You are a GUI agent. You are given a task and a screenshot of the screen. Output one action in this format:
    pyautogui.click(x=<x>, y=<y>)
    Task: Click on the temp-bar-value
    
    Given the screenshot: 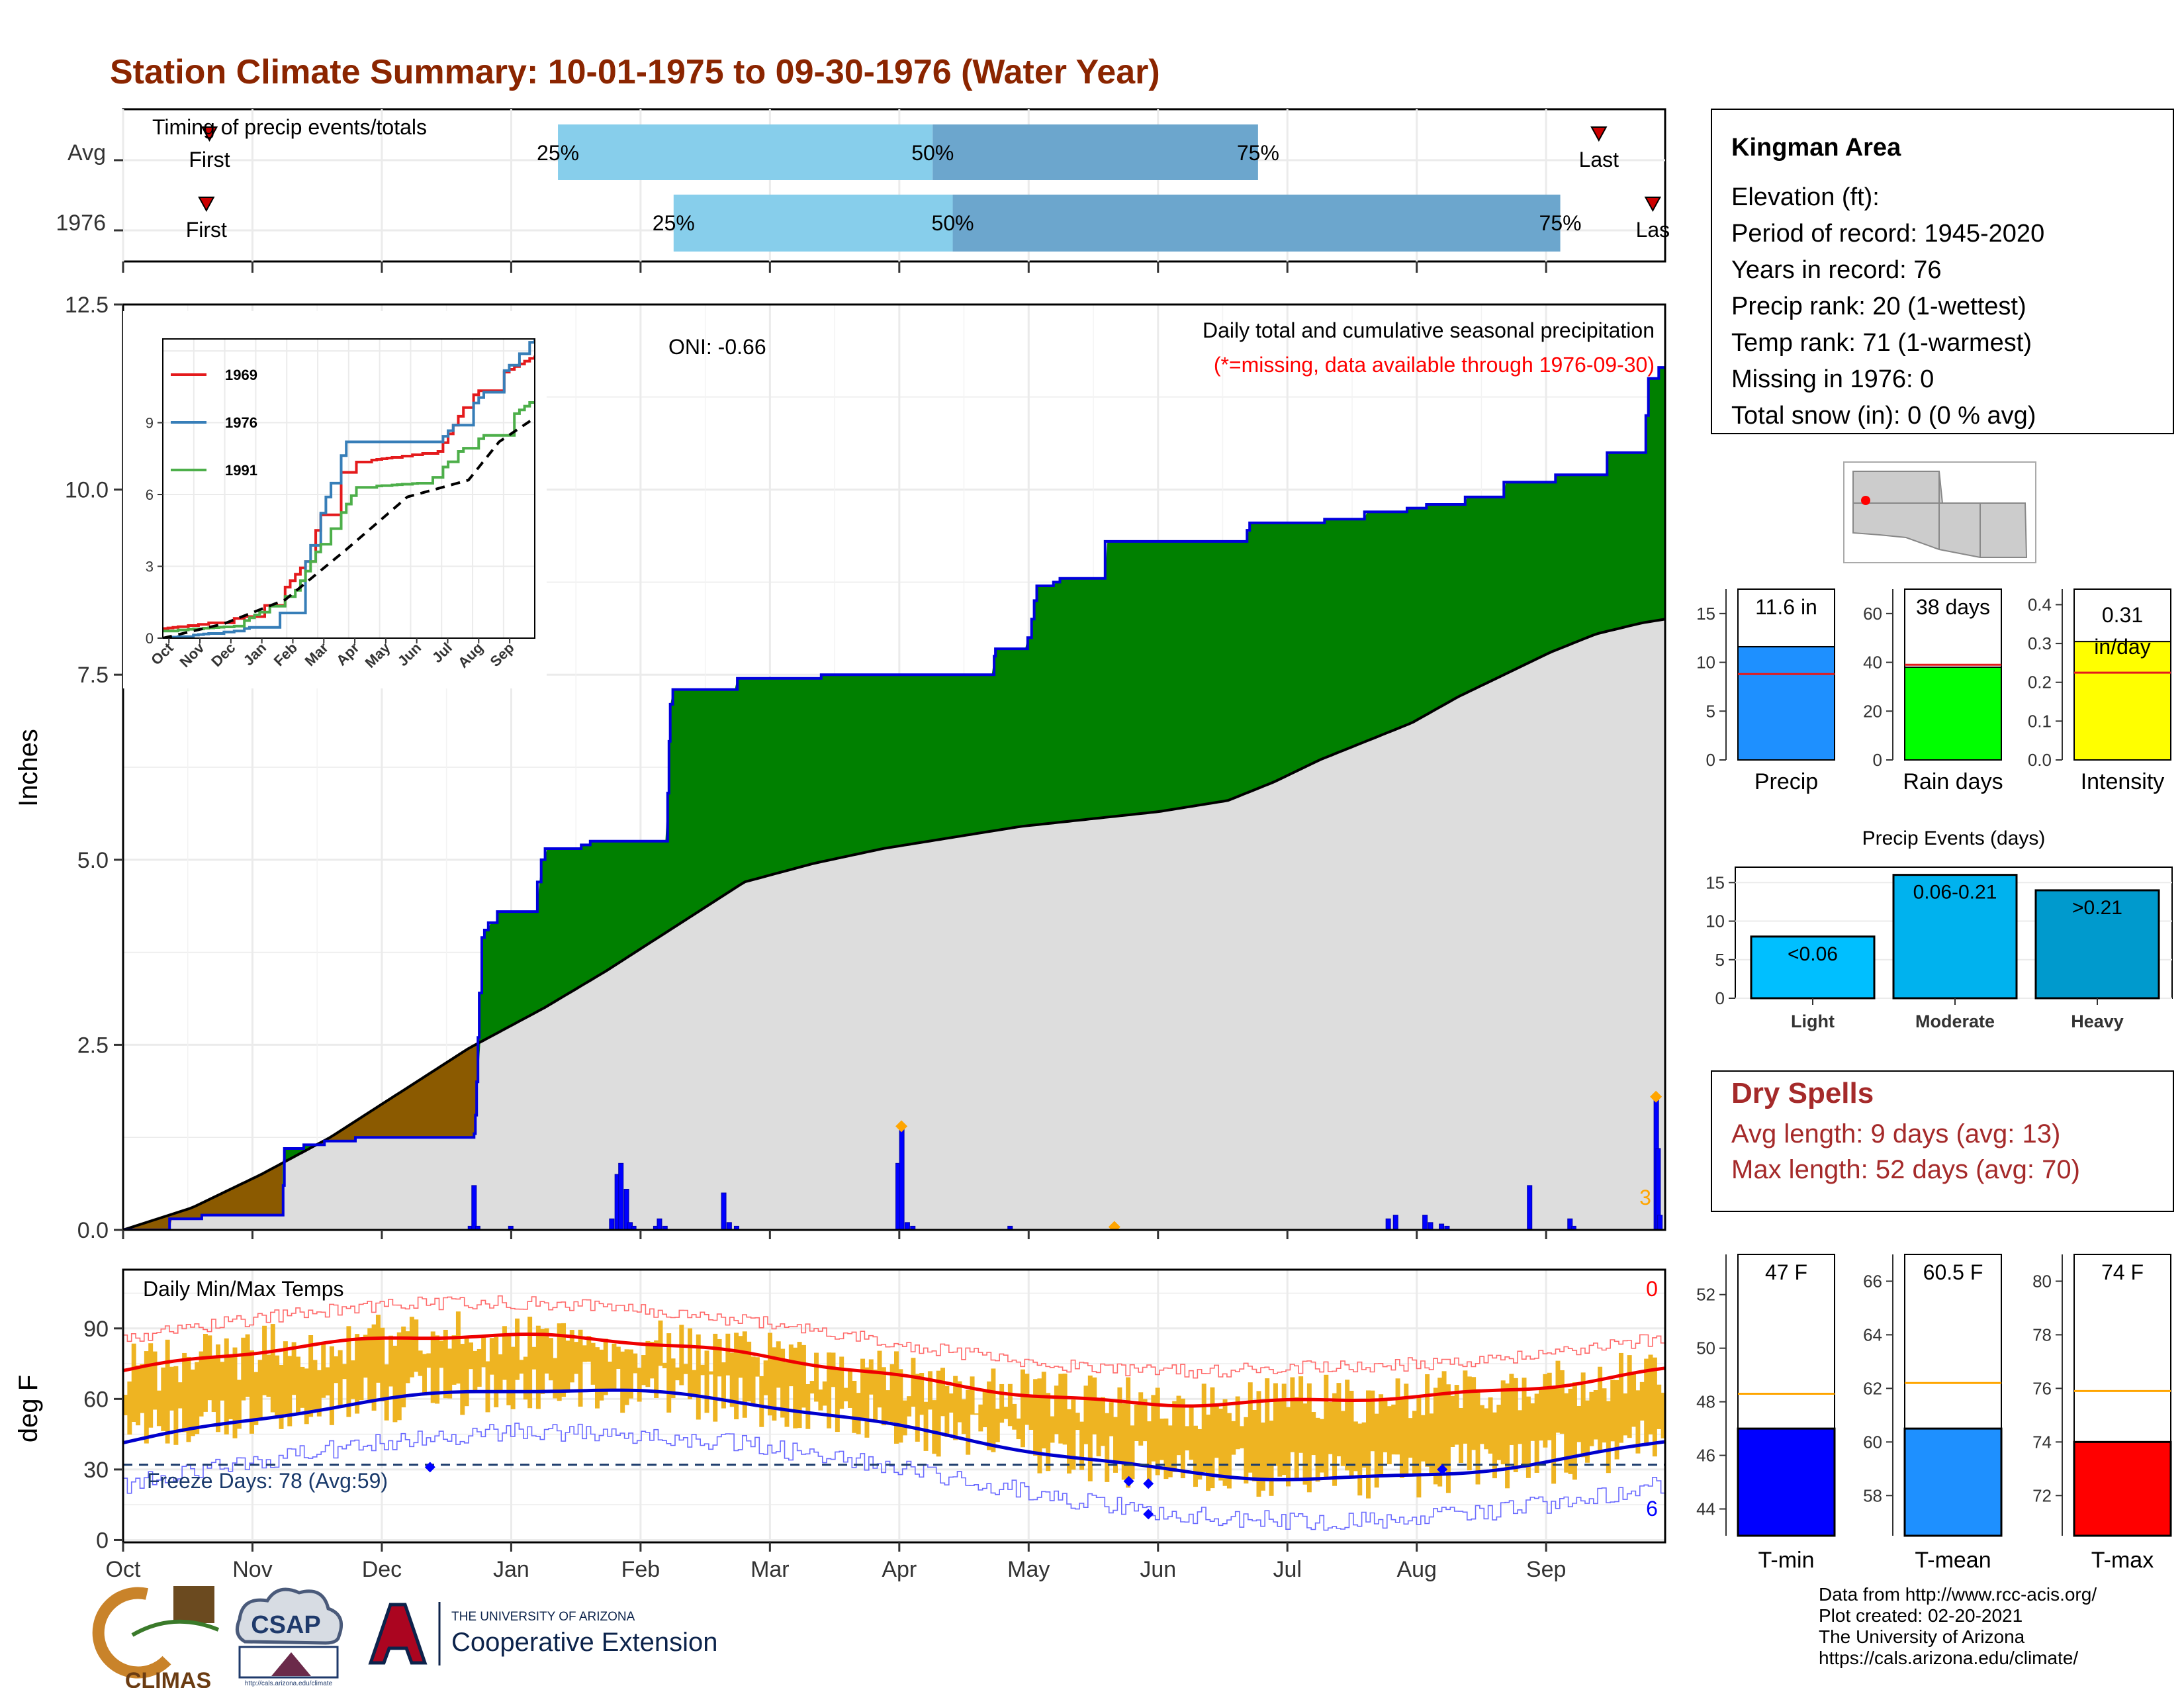 What is the action you would take?
    pyautogui.click(x=2122, y=1488)
    